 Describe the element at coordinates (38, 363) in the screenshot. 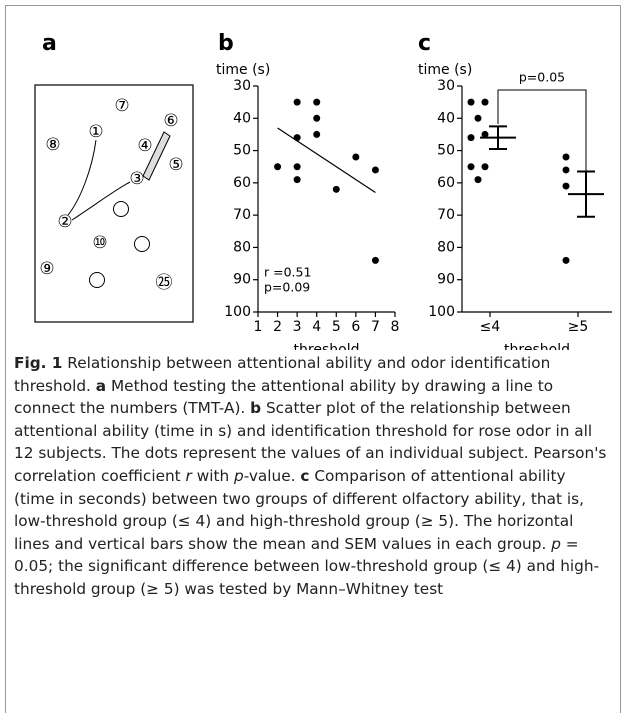

I see `caption-fig: Fig. 1` at that location.